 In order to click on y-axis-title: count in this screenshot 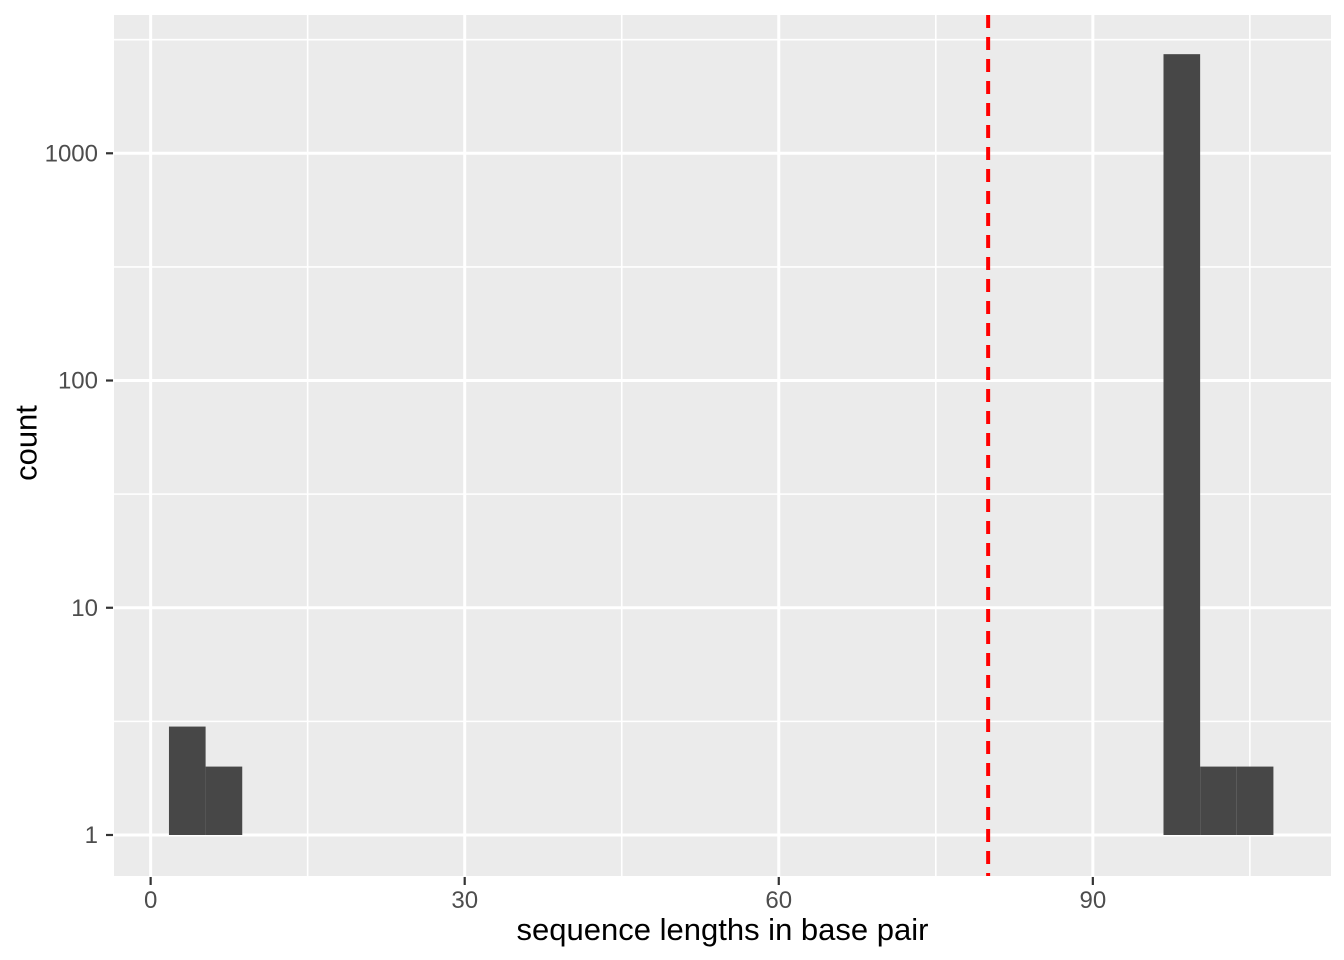, I will do `click(26, 443)`.